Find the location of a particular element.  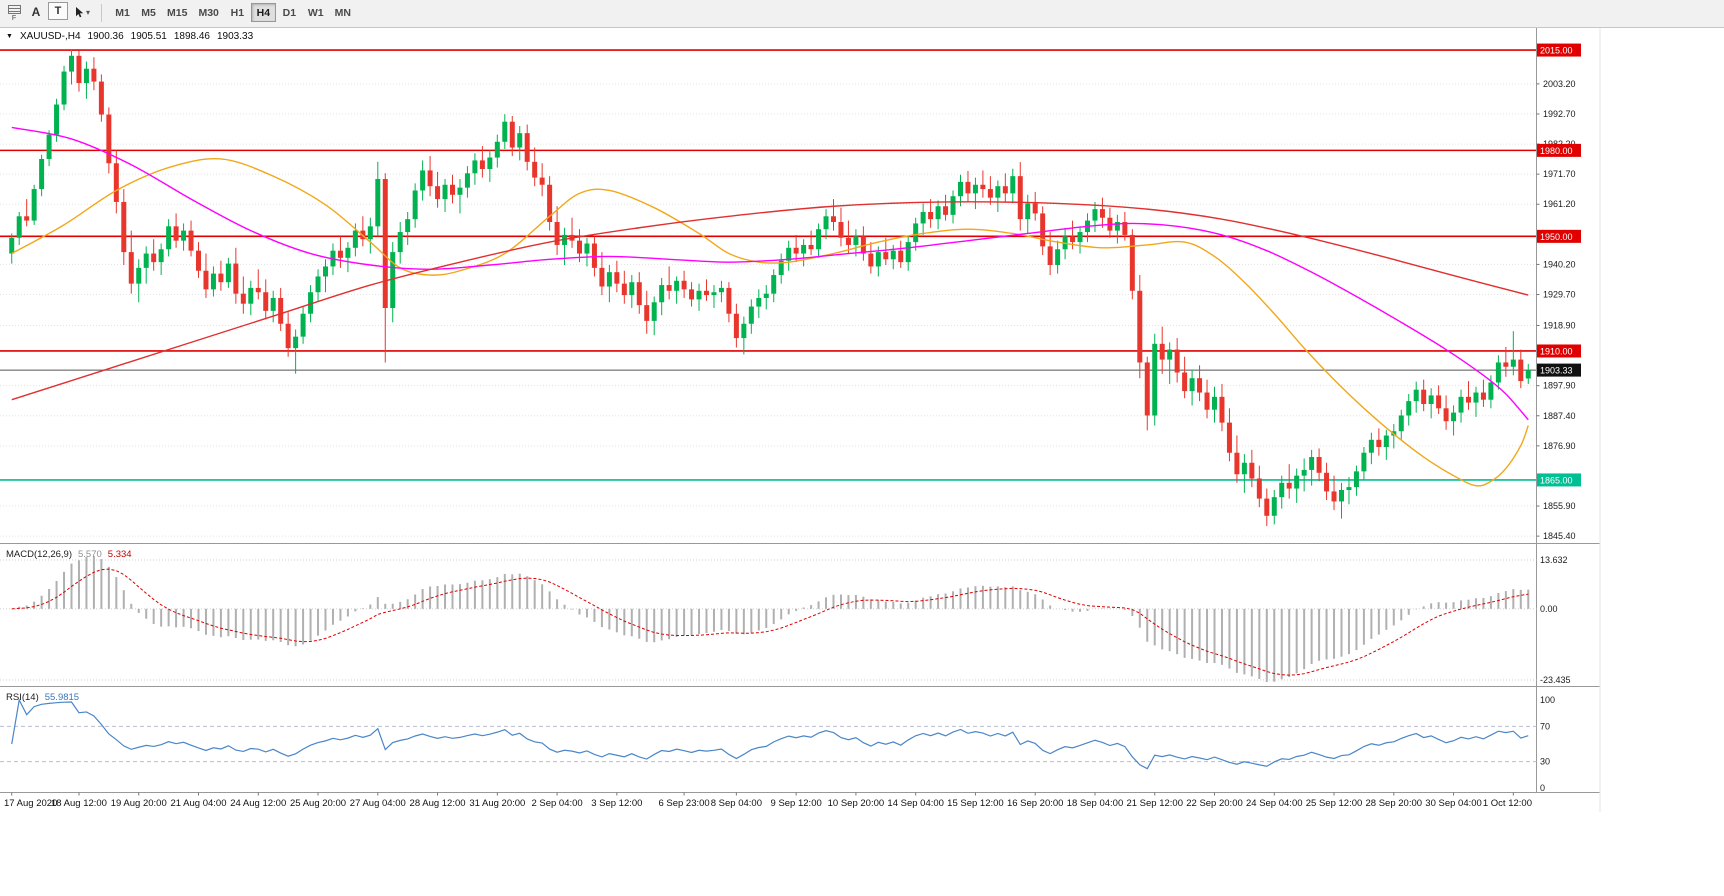

svg-text: 1897.90 is located at coordinates (1559, 386).